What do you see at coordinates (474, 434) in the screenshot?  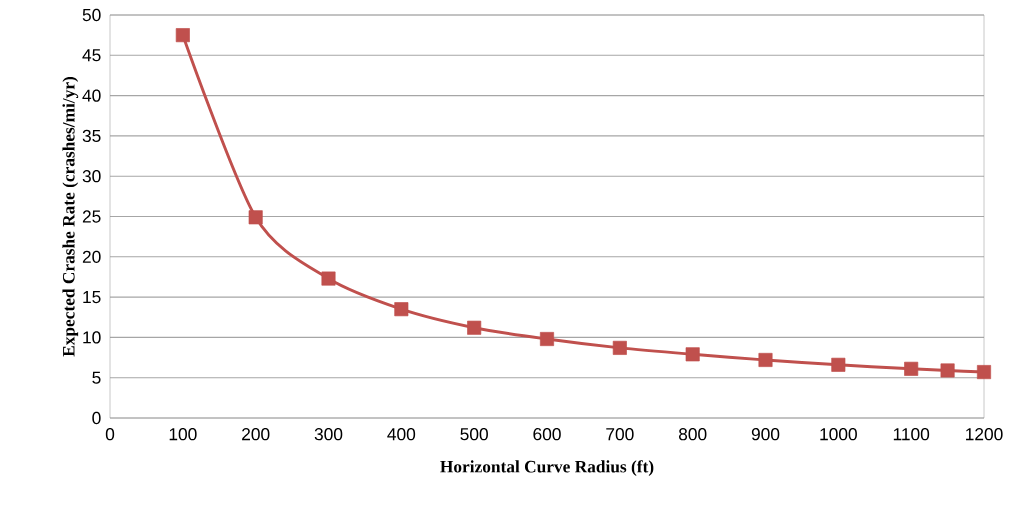 I see `x-tick-label: 500` at bounding box center [474, 434].